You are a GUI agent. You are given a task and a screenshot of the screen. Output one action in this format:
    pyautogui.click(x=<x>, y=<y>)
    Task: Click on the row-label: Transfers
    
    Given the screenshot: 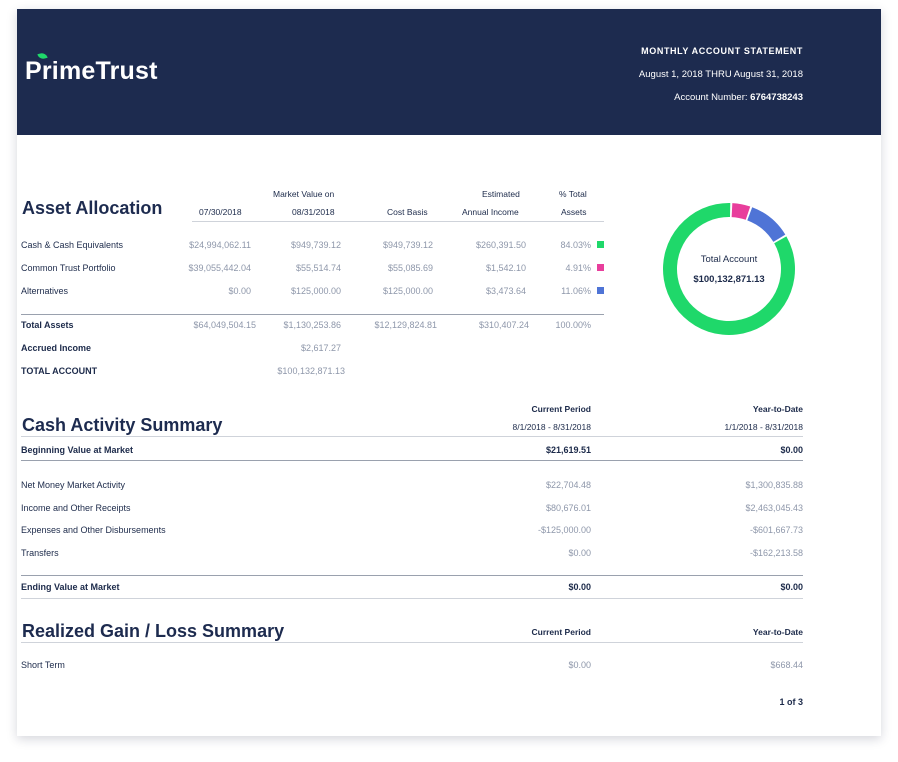 What is the action you would take?
    pyautogui.click(x=40, y=553)
    